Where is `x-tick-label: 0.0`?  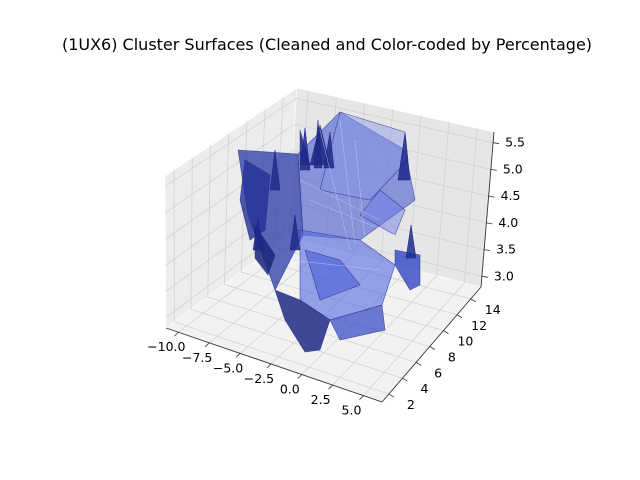
x-tick-label: 0.0 is located at coordinates (290, 389).